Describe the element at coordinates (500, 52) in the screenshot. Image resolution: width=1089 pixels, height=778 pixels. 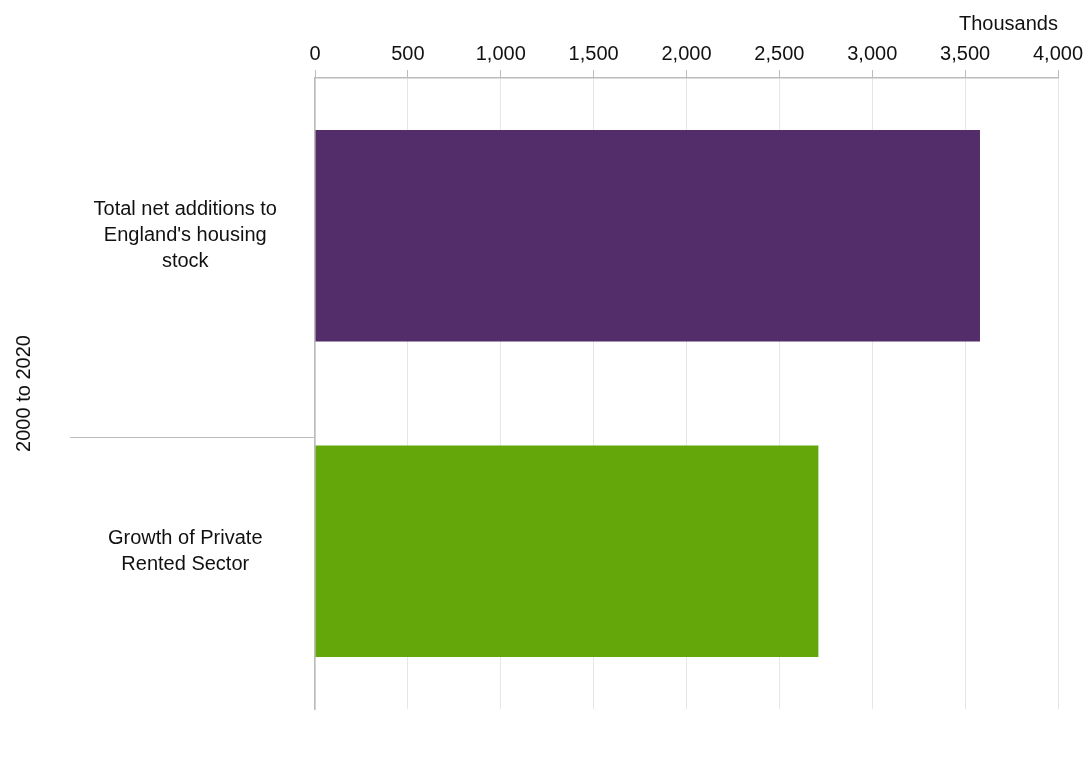
I see `x-tick-label: 1,000` at that location.